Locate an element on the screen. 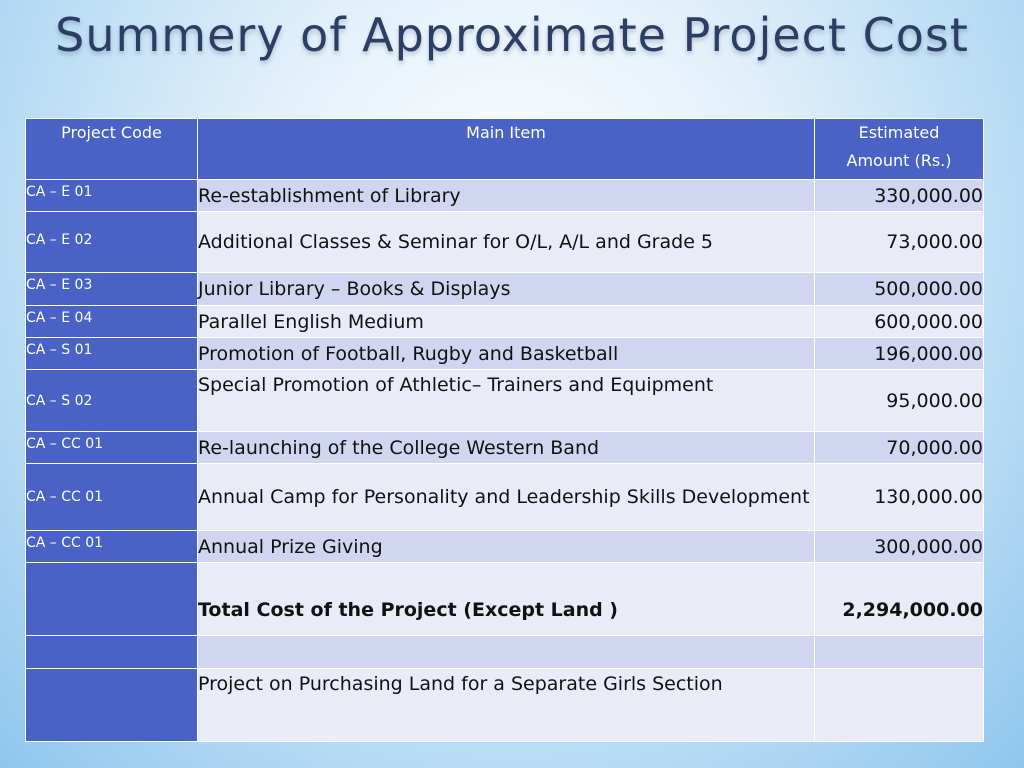  main-item-cell: Re-launching of the College Western Band is located at coordinates (506, 447).